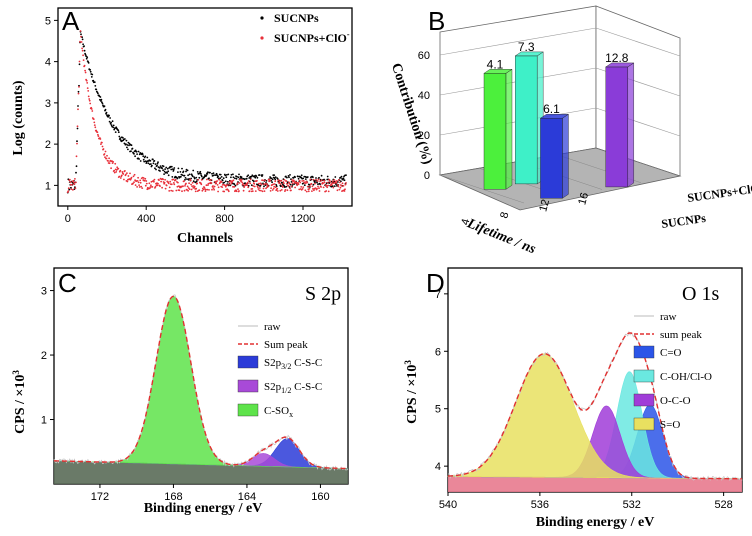 The height and width of the screenshot is (536, 752). Describe the element at coordinates (201, 382) in the screenshot. I see `panel-c-sum-line` at that location.